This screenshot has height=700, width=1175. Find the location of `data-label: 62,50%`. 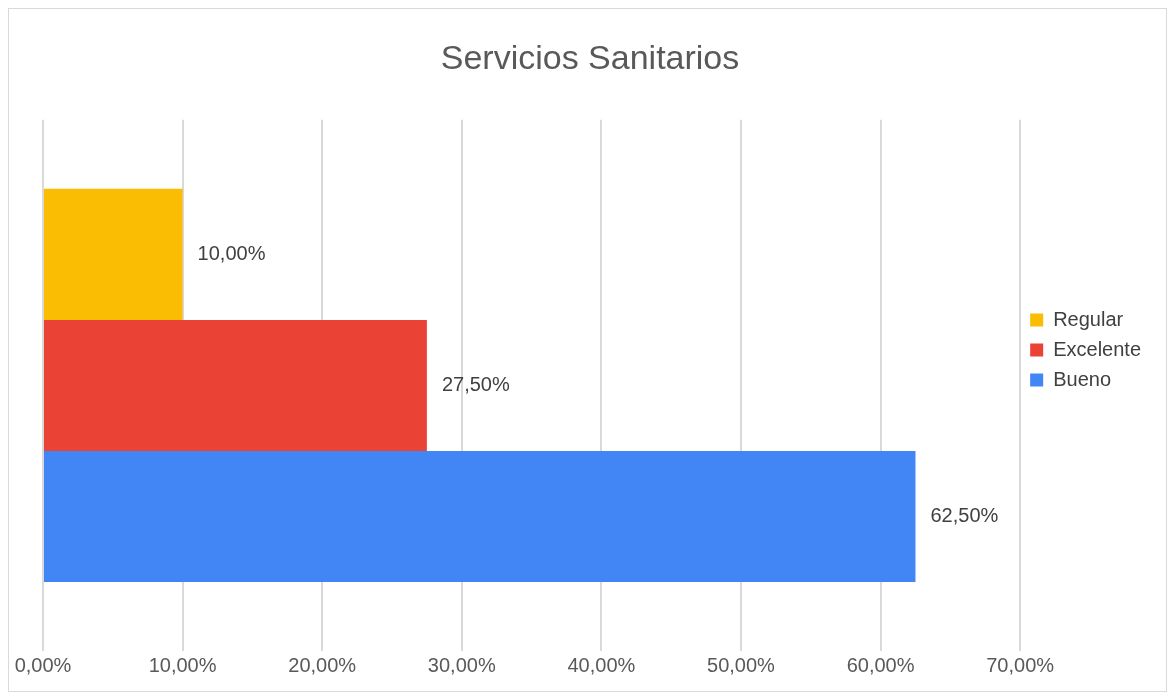

data-label: 62,50% is located at coordinates (964, 514).